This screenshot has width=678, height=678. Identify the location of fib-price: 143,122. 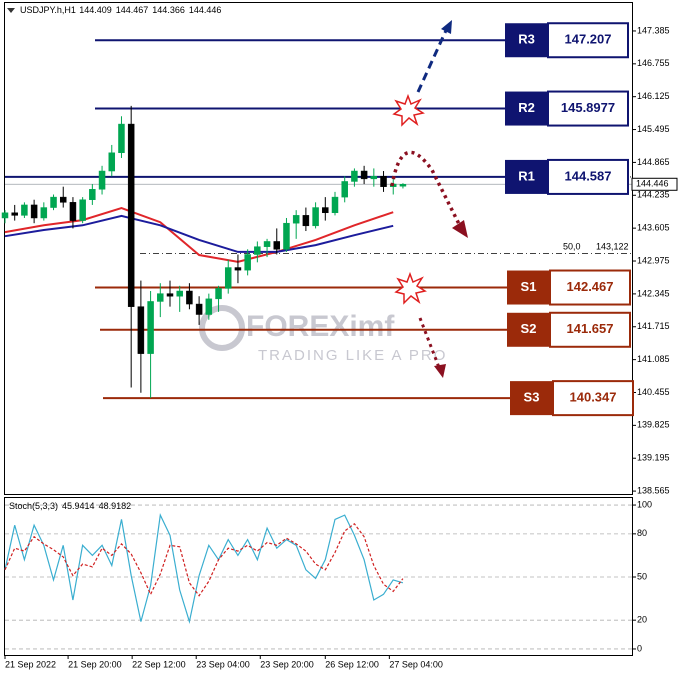
(612, 247).